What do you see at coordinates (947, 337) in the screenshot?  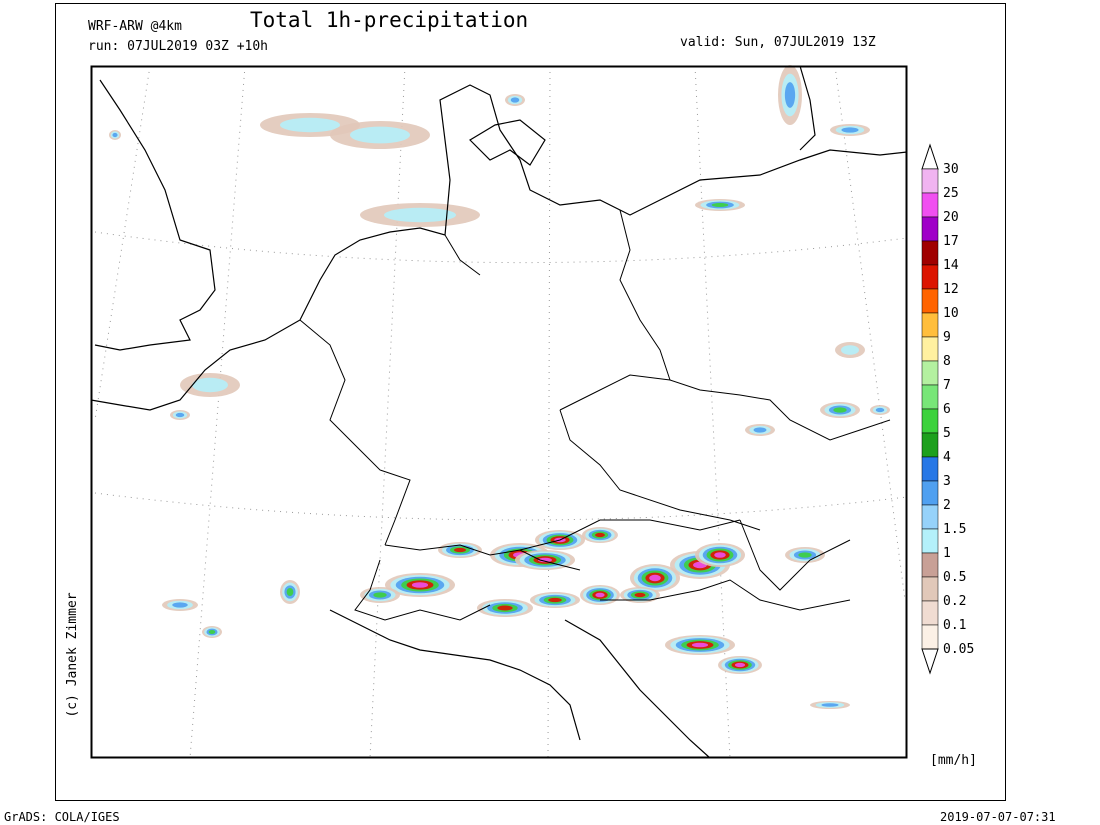 I see `level-label: 9` at bounding box center [947, 337].